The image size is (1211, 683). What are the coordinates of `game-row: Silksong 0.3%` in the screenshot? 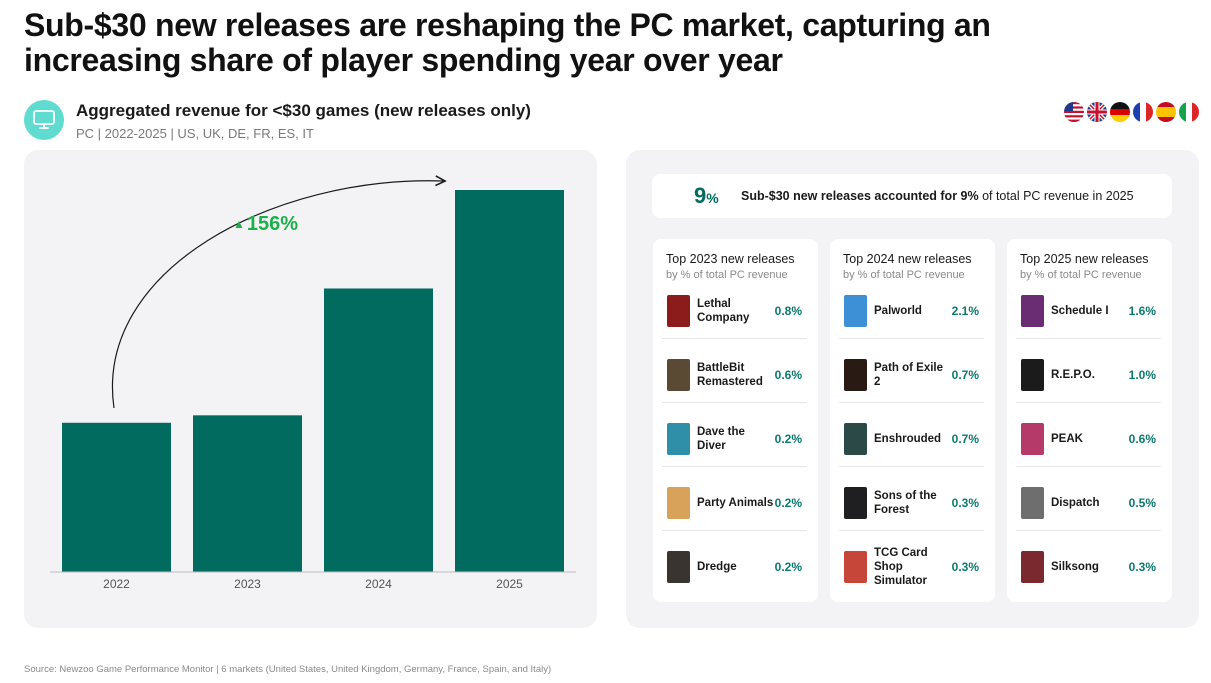 It's located at (1088, 567).